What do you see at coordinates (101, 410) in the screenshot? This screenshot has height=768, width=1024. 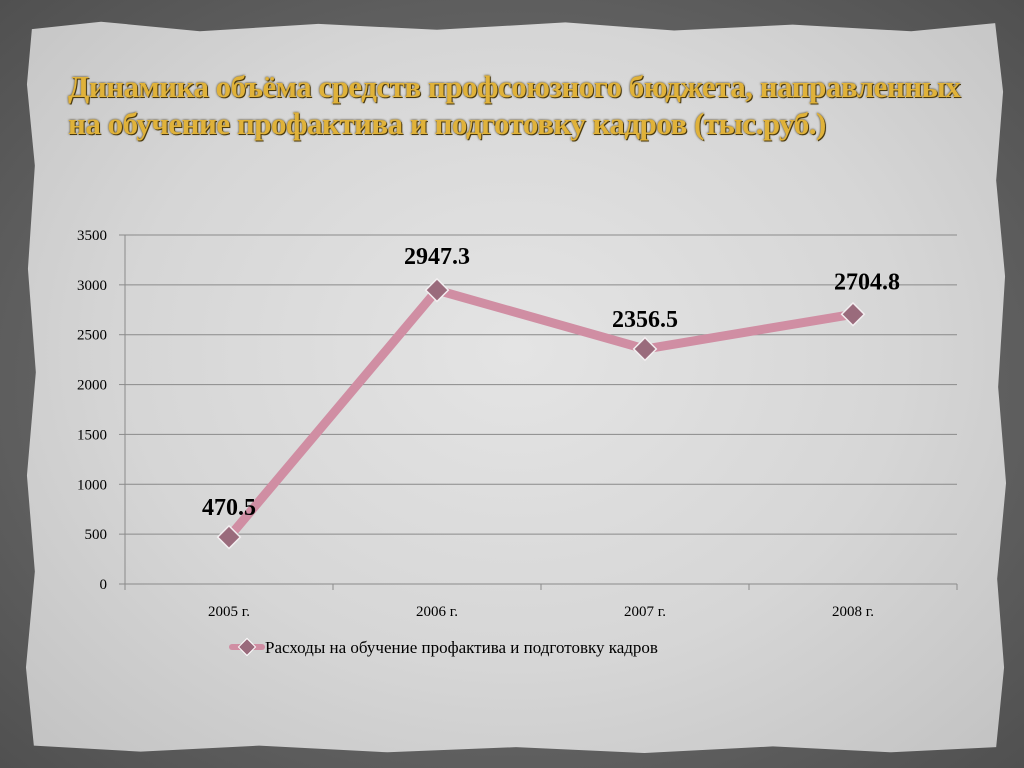 I see `y-axis-ticks: 0 500 1000 1500 2000 2500 3000 3500` at bounding box center [101, 410].